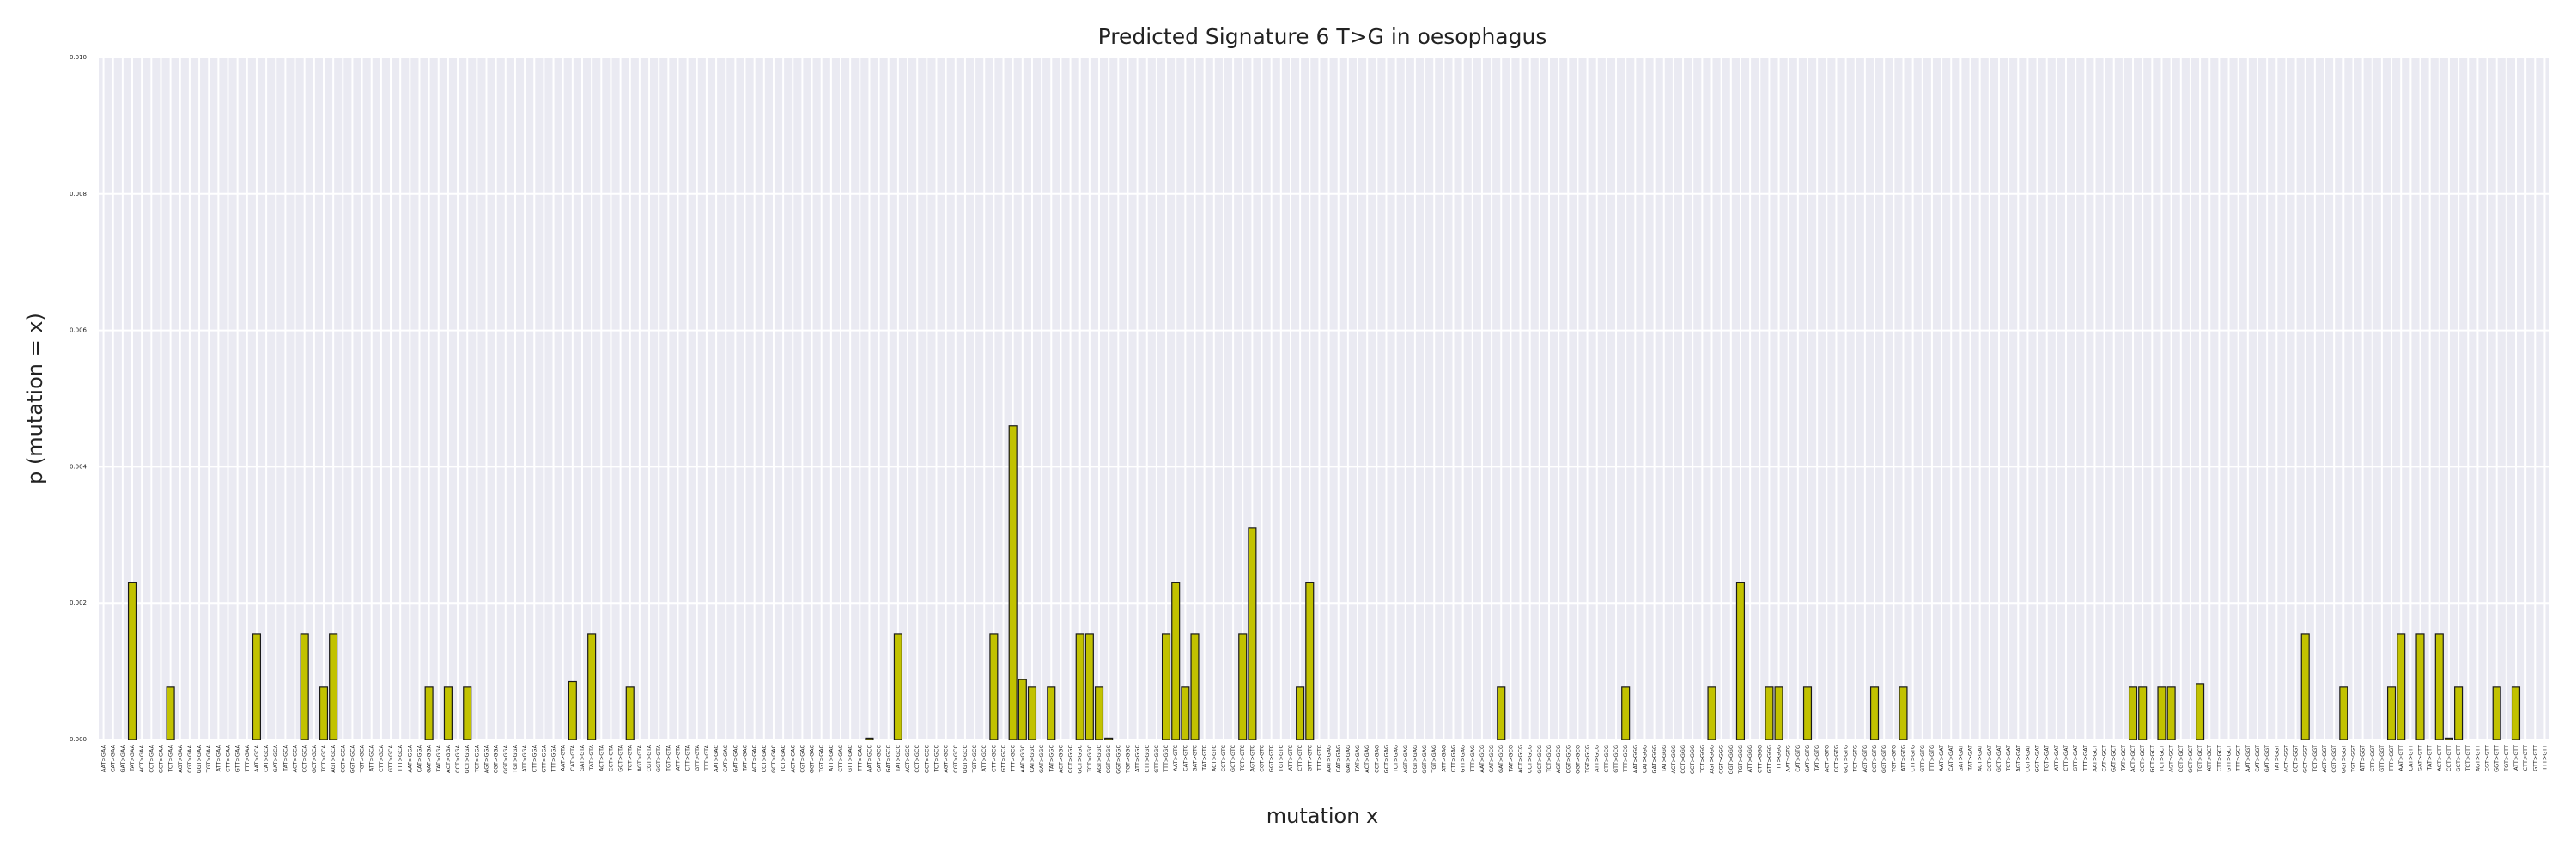  Describe the element at coordinates (936, 759) in the screenshot. I see `x-tick-label: TCT>GCC` at that location.